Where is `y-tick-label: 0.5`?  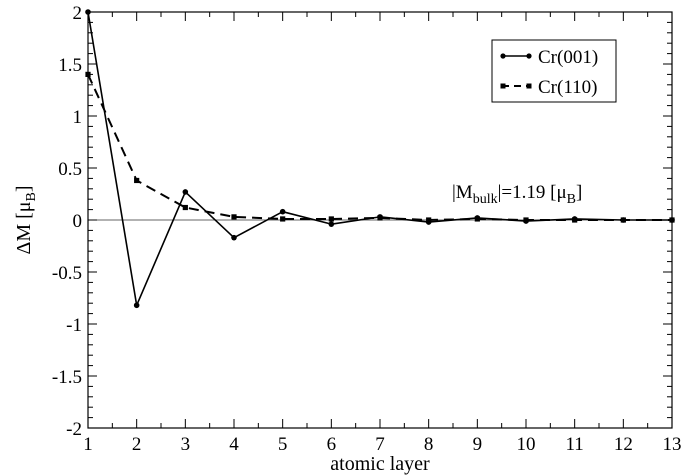
y-tick-label: 0.5 is located at coordinates (70, 169).